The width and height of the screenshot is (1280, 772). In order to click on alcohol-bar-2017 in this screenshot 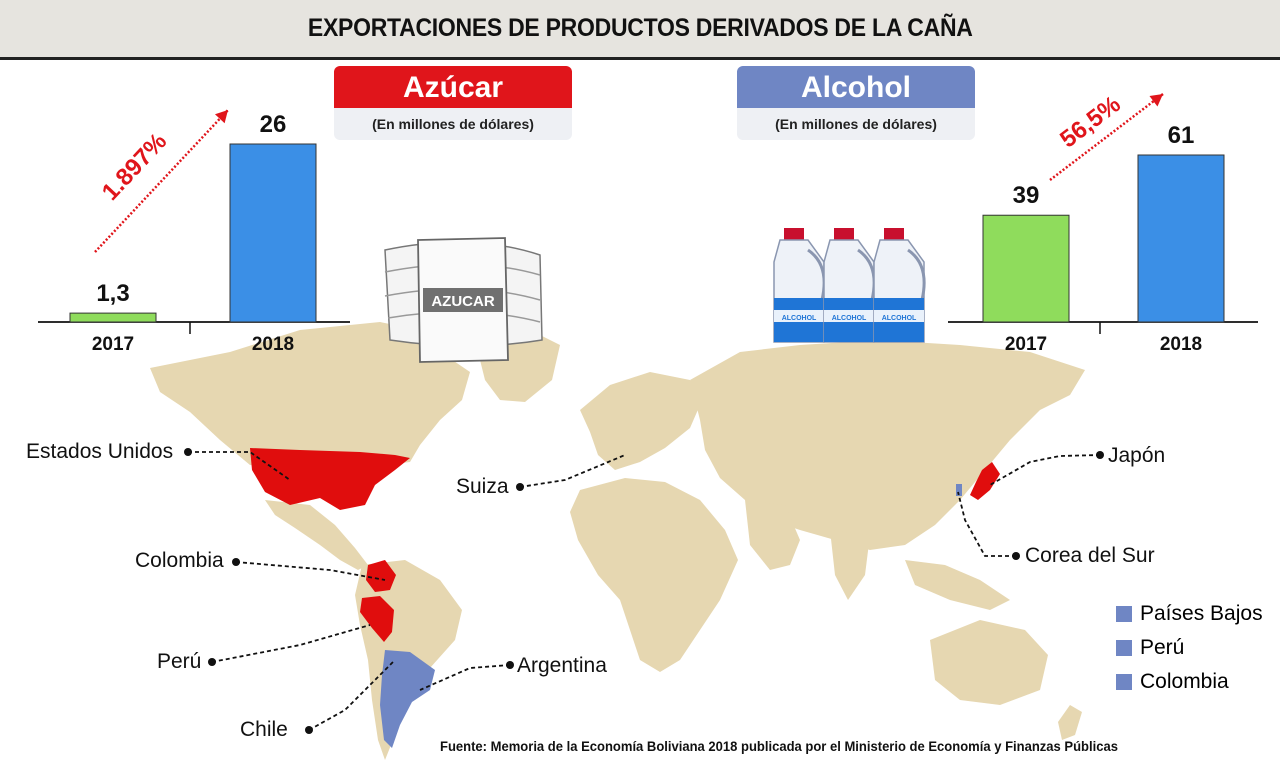, I will do `click(1026, 268)`.